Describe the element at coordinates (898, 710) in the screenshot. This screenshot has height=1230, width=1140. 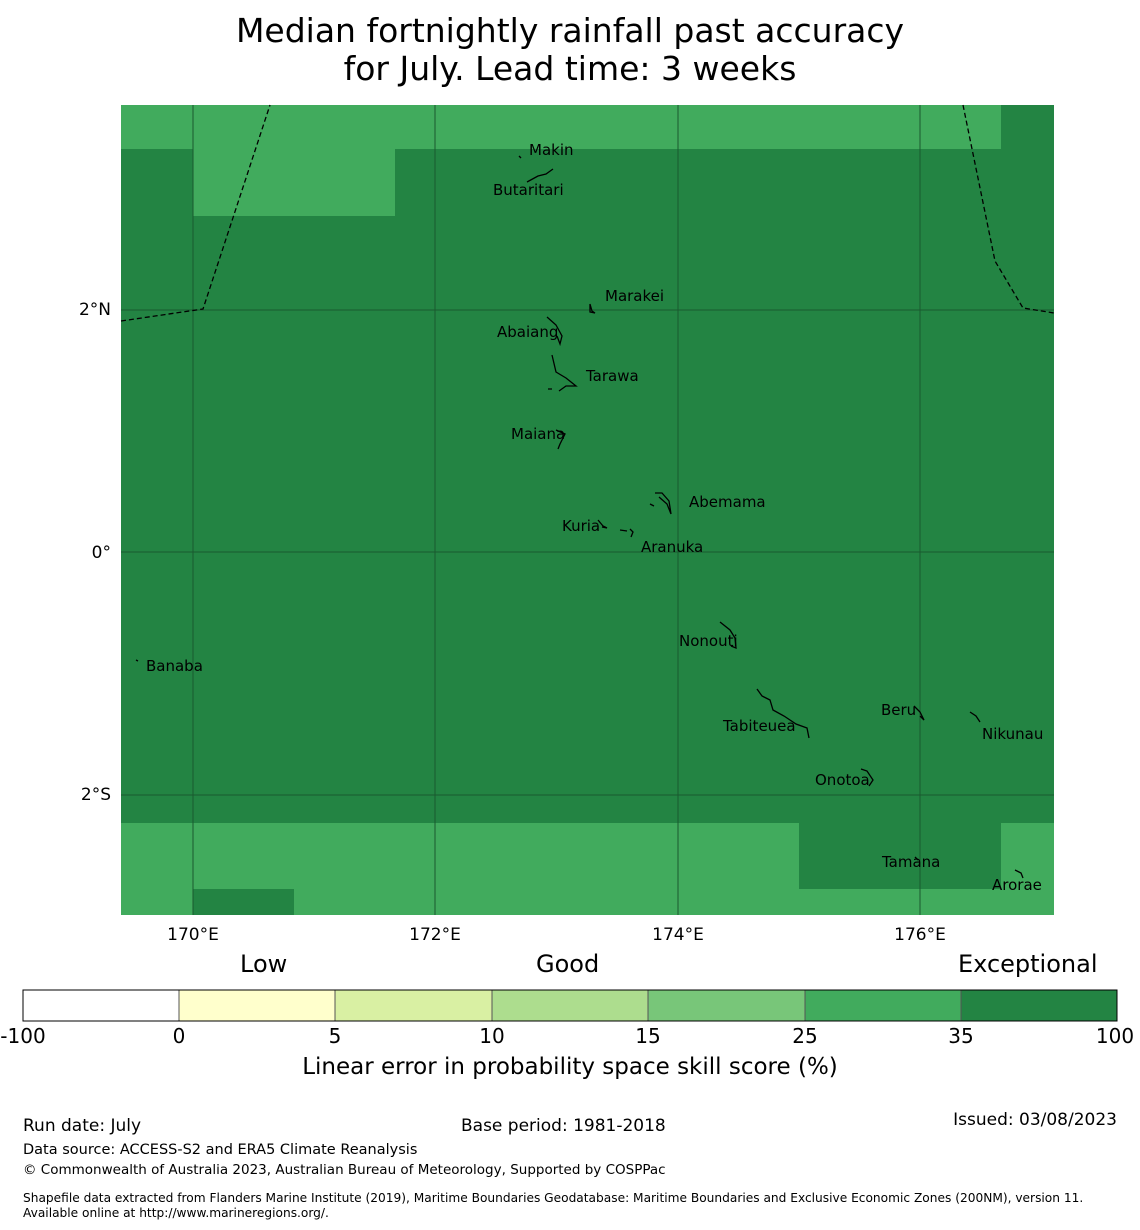
I see `island-label-beru: Beru` at that location.